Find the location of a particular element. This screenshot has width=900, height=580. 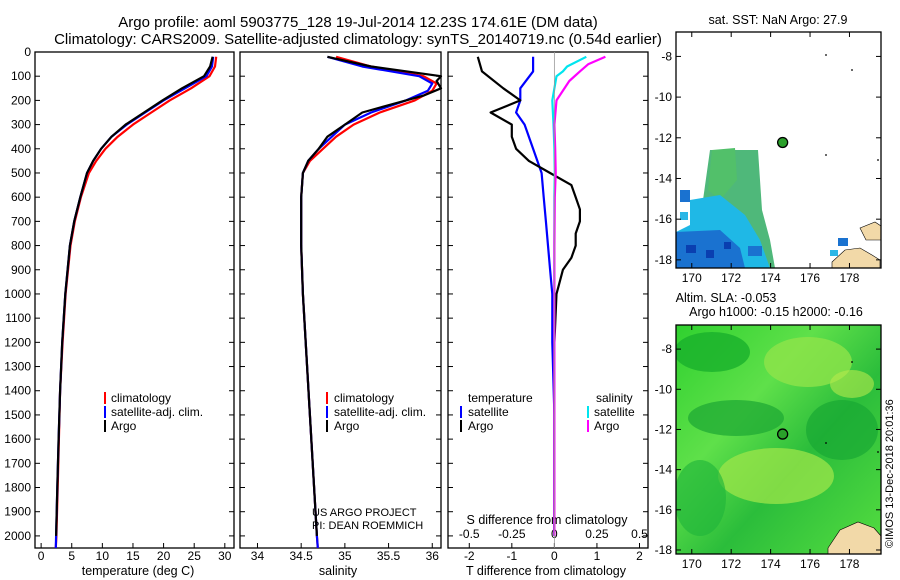

depth-tick-label: 200 is located at coordinates (21, 100).